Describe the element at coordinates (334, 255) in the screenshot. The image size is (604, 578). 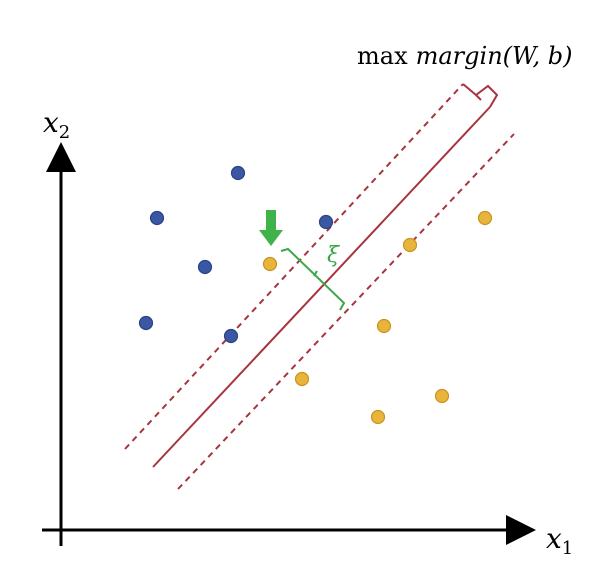
I see `slack-symbol: ξ` at that location.